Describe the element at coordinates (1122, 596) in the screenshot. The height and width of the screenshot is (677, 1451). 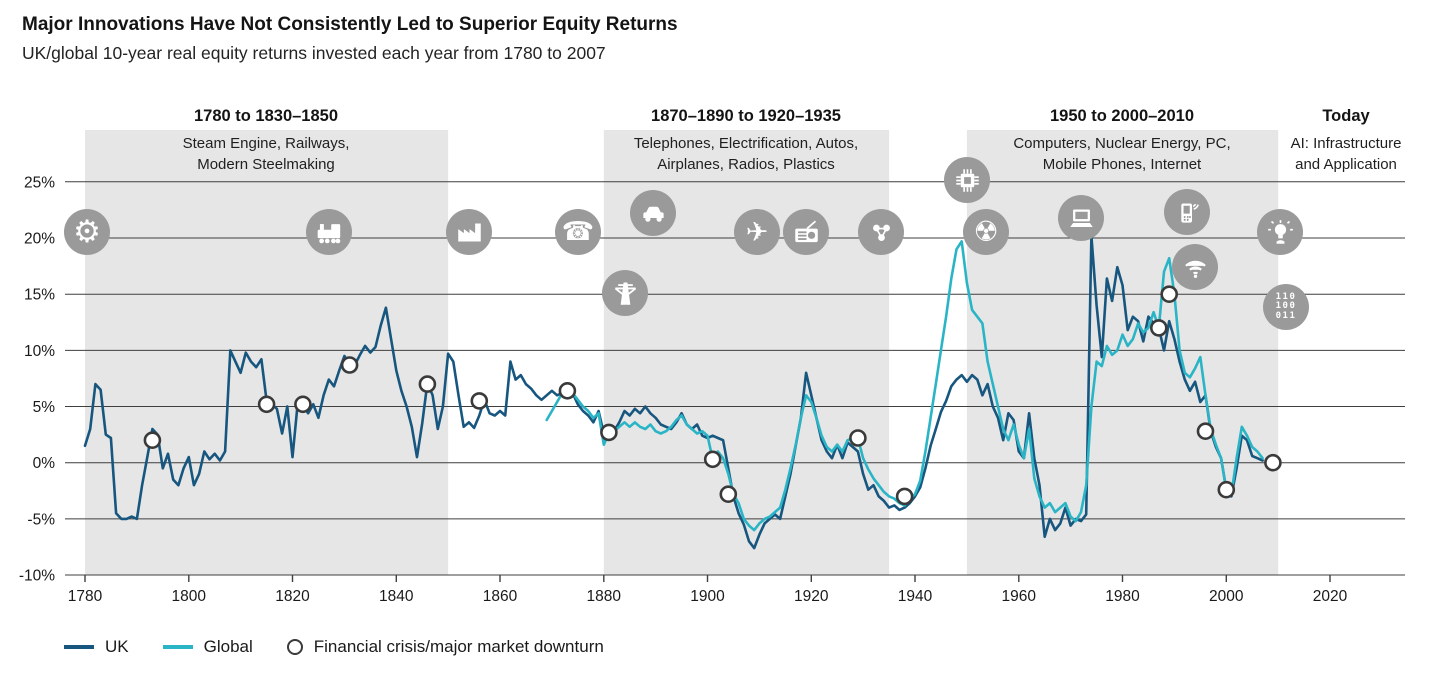
I see `svg-text: 1980` at that location.